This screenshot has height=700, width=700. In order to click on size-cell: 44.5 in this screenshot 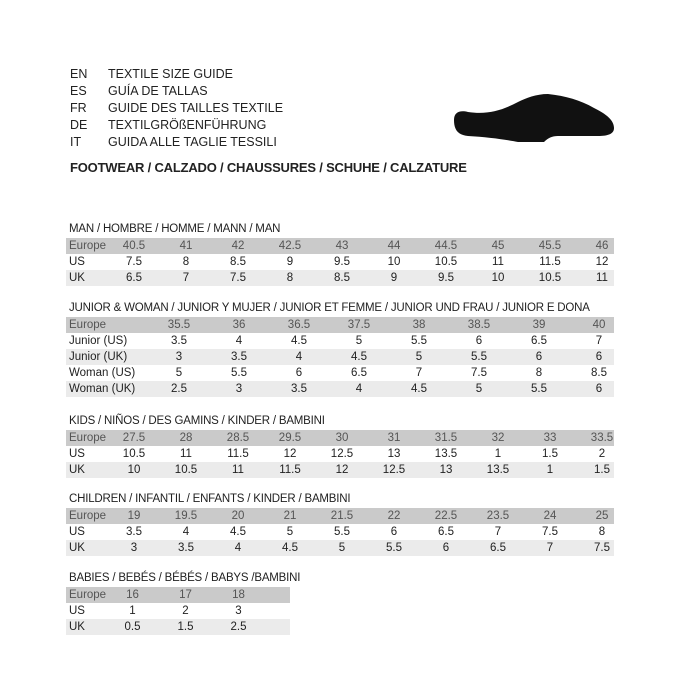, I will do `click(446, 246)`.